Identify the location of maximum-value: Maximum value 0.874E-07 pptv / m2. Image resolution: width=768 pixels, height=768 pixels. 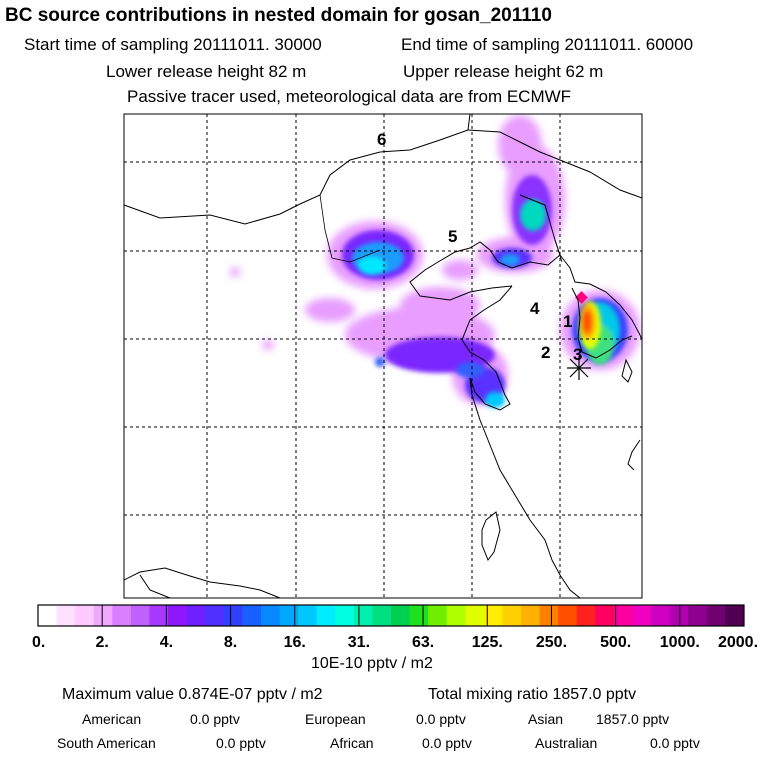
(192, 694).